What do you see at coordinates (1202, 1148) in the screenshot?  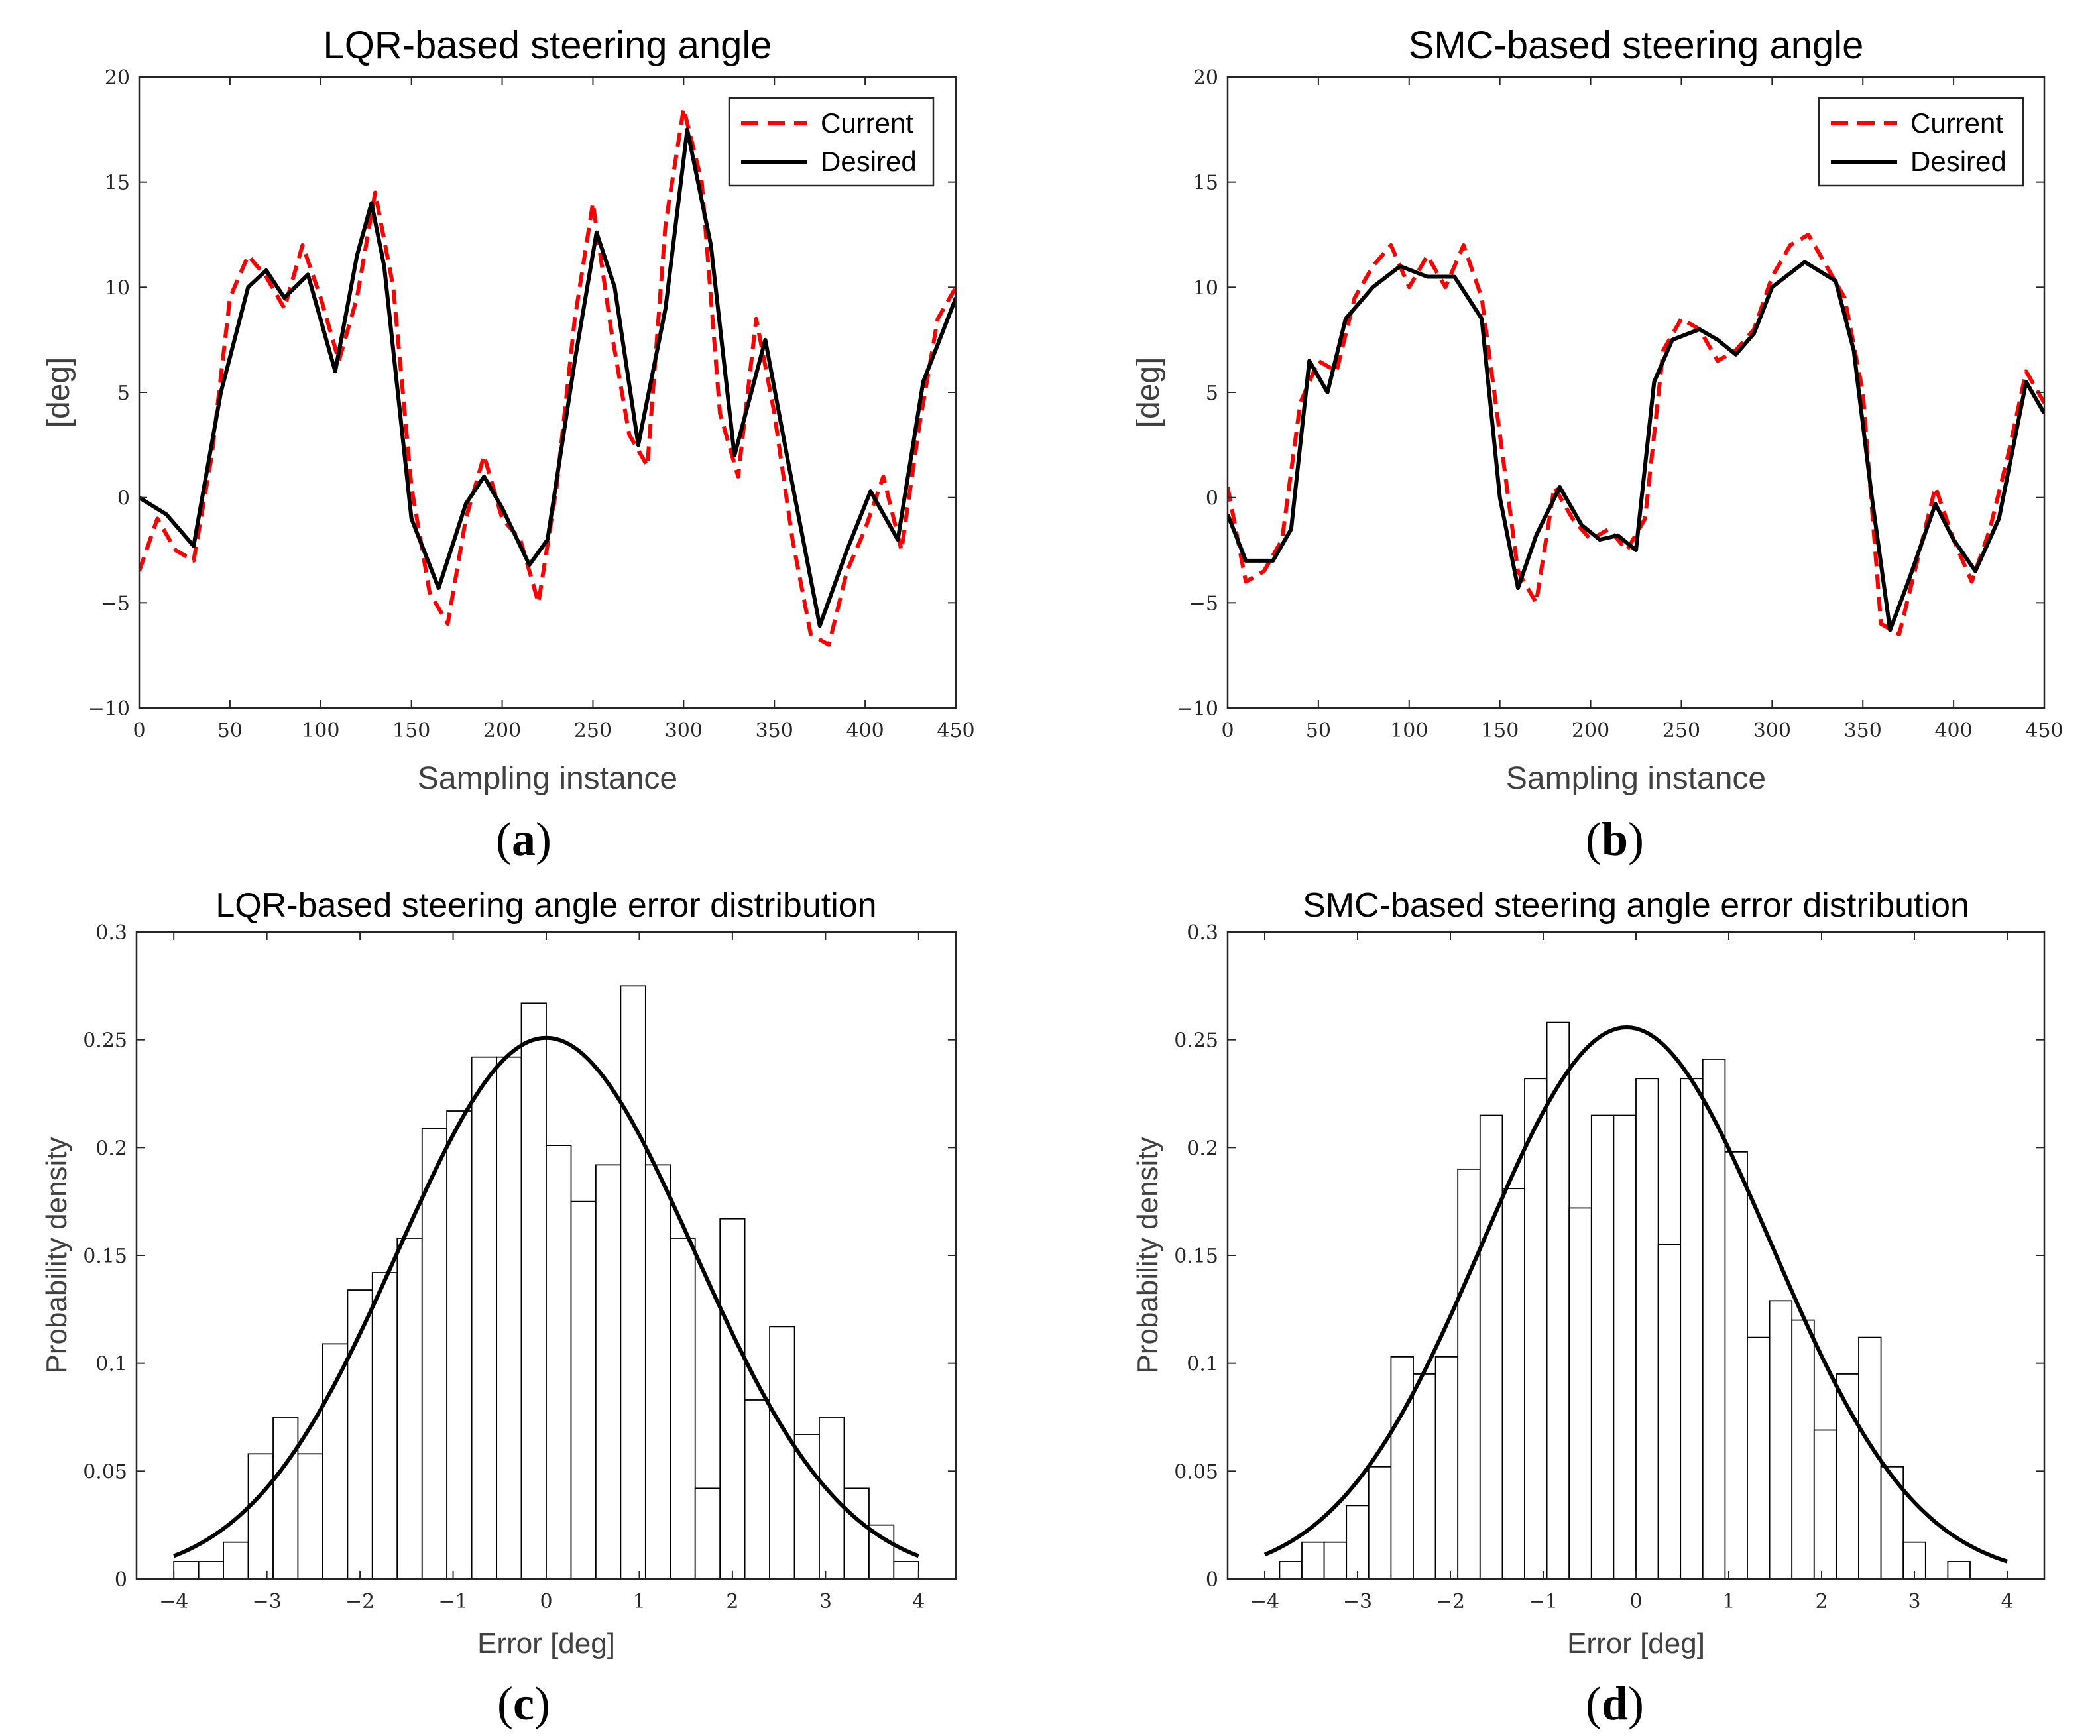 I see `y-tick-label: 0.2` at bounding box center [1202, 1148].